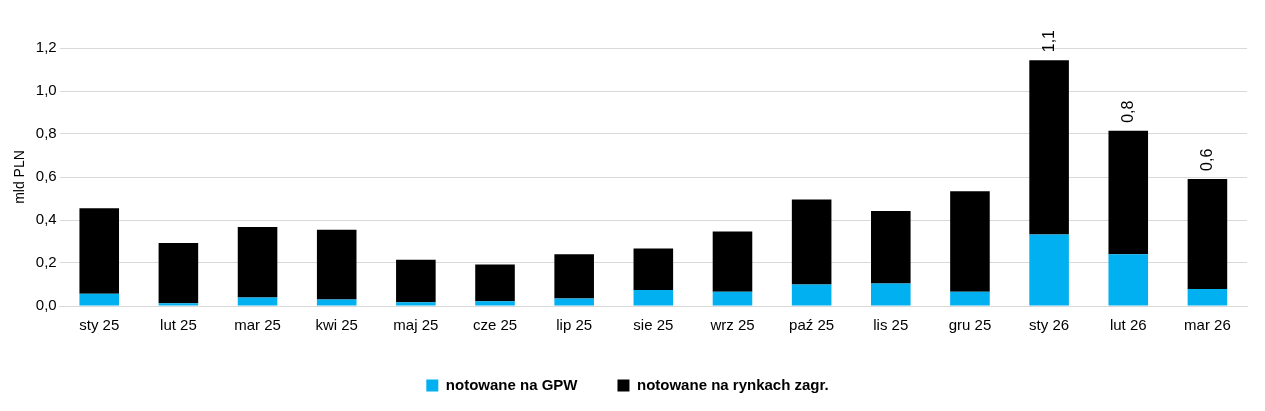 The height and width of the screenshot is (411, 1265). I want to click on legend-label: notowane na GPW, so click(512, 384).